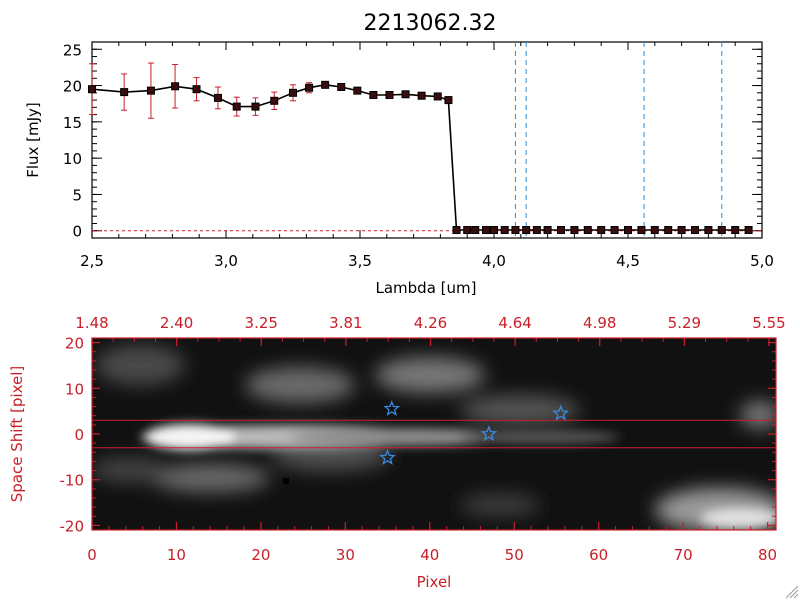 The width and height of the screenshot is (800, 600). What do you see at coordinates (792, 592) in the screenshot?
I see `resize-grip-icon` at bounding box center [792, 592].